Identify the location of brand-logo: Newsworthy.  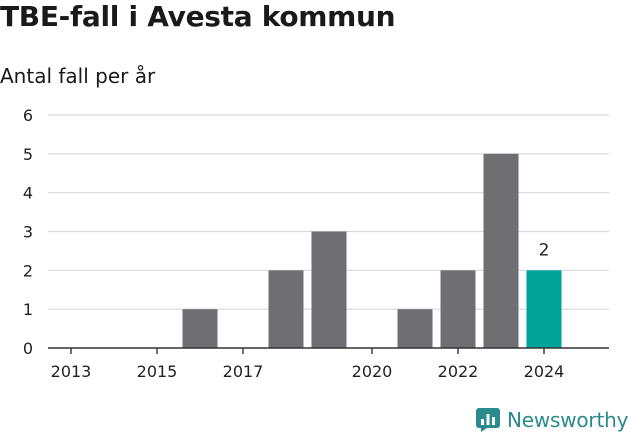
(552, 420).